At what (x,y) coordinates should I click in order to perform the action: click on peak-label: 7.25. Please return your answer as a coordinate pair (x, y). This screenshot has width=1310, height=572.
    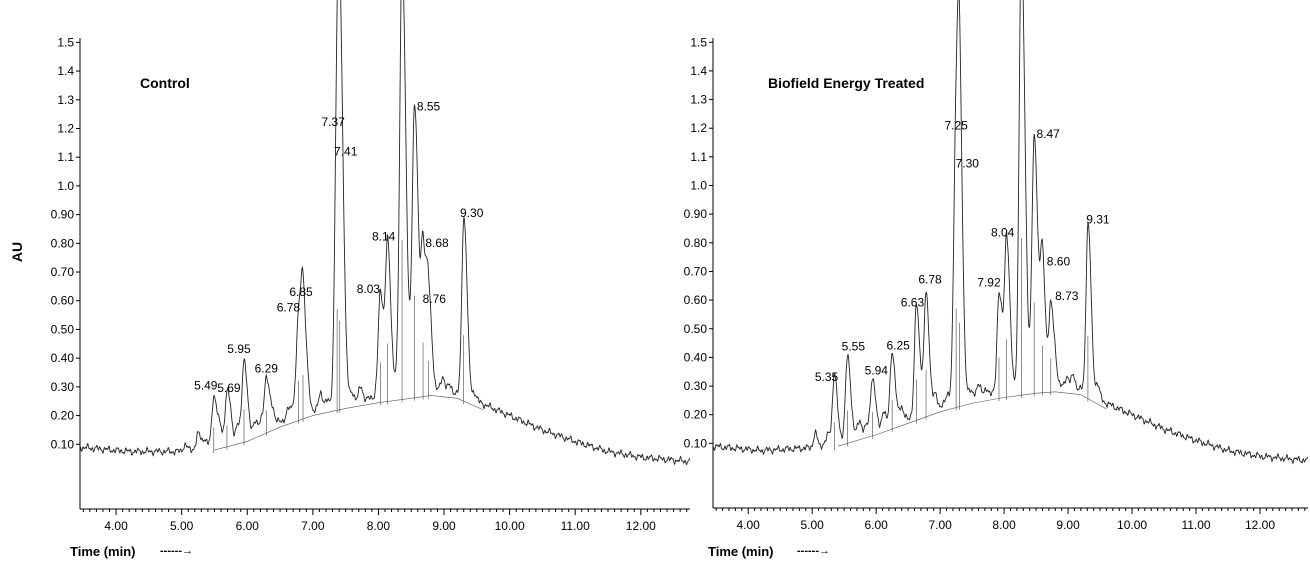
    Looking at the image, I should click on (956, 125).